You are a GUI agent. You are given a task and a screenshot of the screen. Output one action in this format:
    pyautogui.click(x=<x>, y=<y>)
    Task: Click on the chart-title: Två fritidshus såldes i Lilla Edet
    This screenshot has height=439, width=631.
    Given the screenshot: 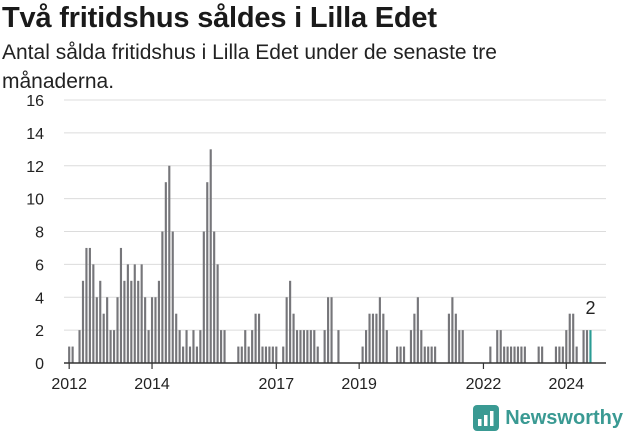 What is the action you would take?
    pyautogui.click(x=219, y=18)
    